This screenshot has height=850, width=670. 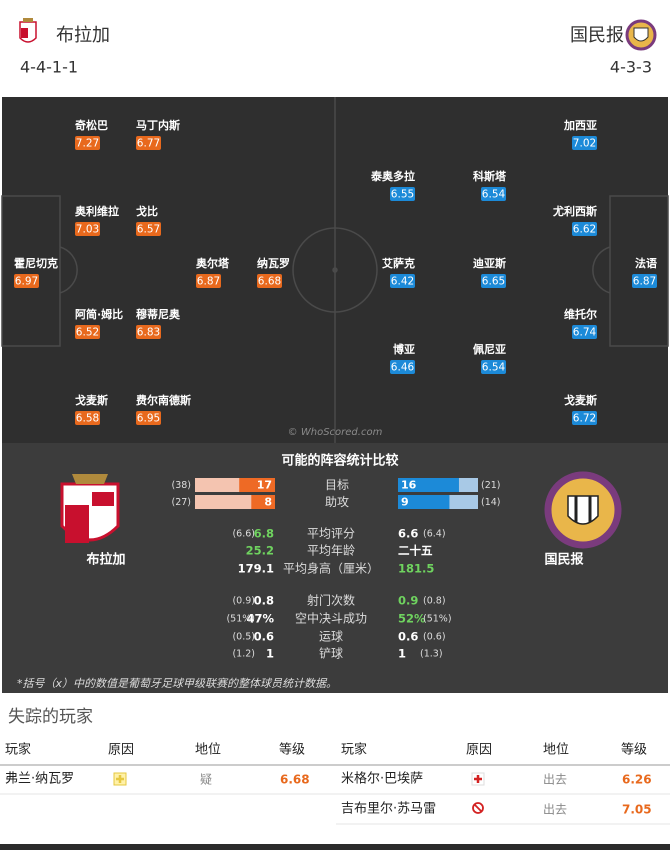 What do you see at coordinates (583, 510) in the screenshot?
I see `away-logo` at bounding box center [583, 510].